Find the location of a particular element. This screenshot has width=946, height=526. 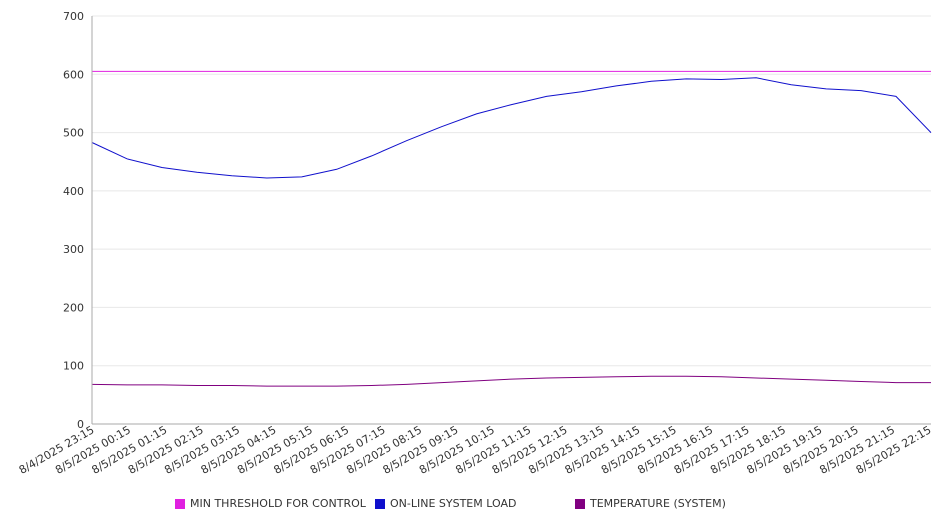

legend-item-load: ON-LINE SYSTEM LOAD is located at coordinates (445, 503).